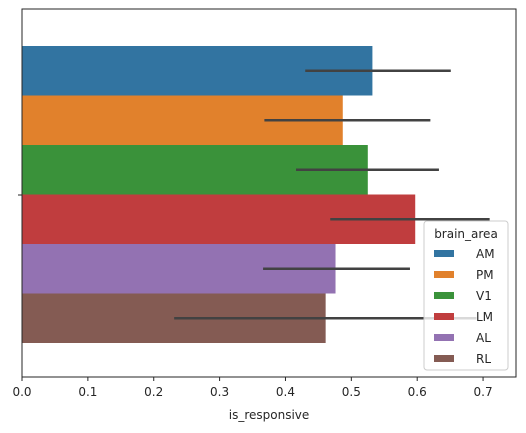 This screenshot has height=433, width=526. Describe the element at coordinates (219, 392) in the screenshot. I see `x-tick-label: 0.3` at that location.